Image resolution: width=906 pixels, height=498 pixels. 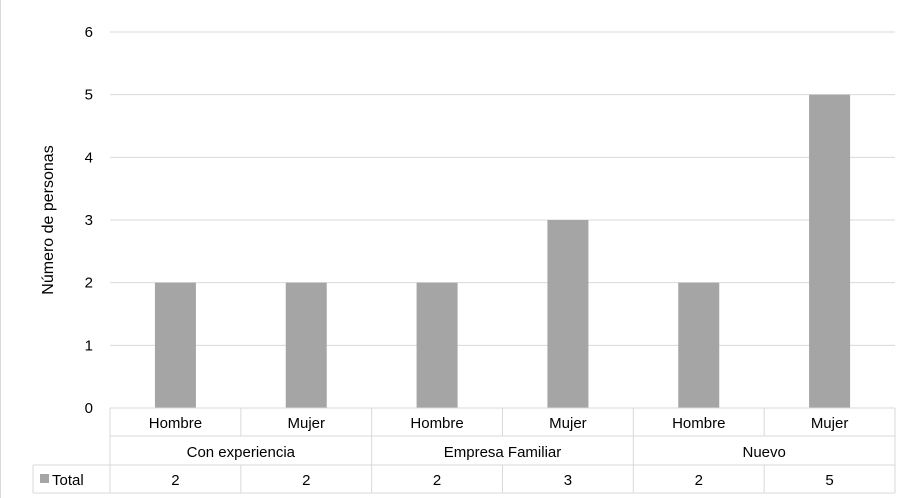 What do you see at coordinates (44, 478) in the screenshot?
I see `legend-swatch` at bounding box center [44, 478].